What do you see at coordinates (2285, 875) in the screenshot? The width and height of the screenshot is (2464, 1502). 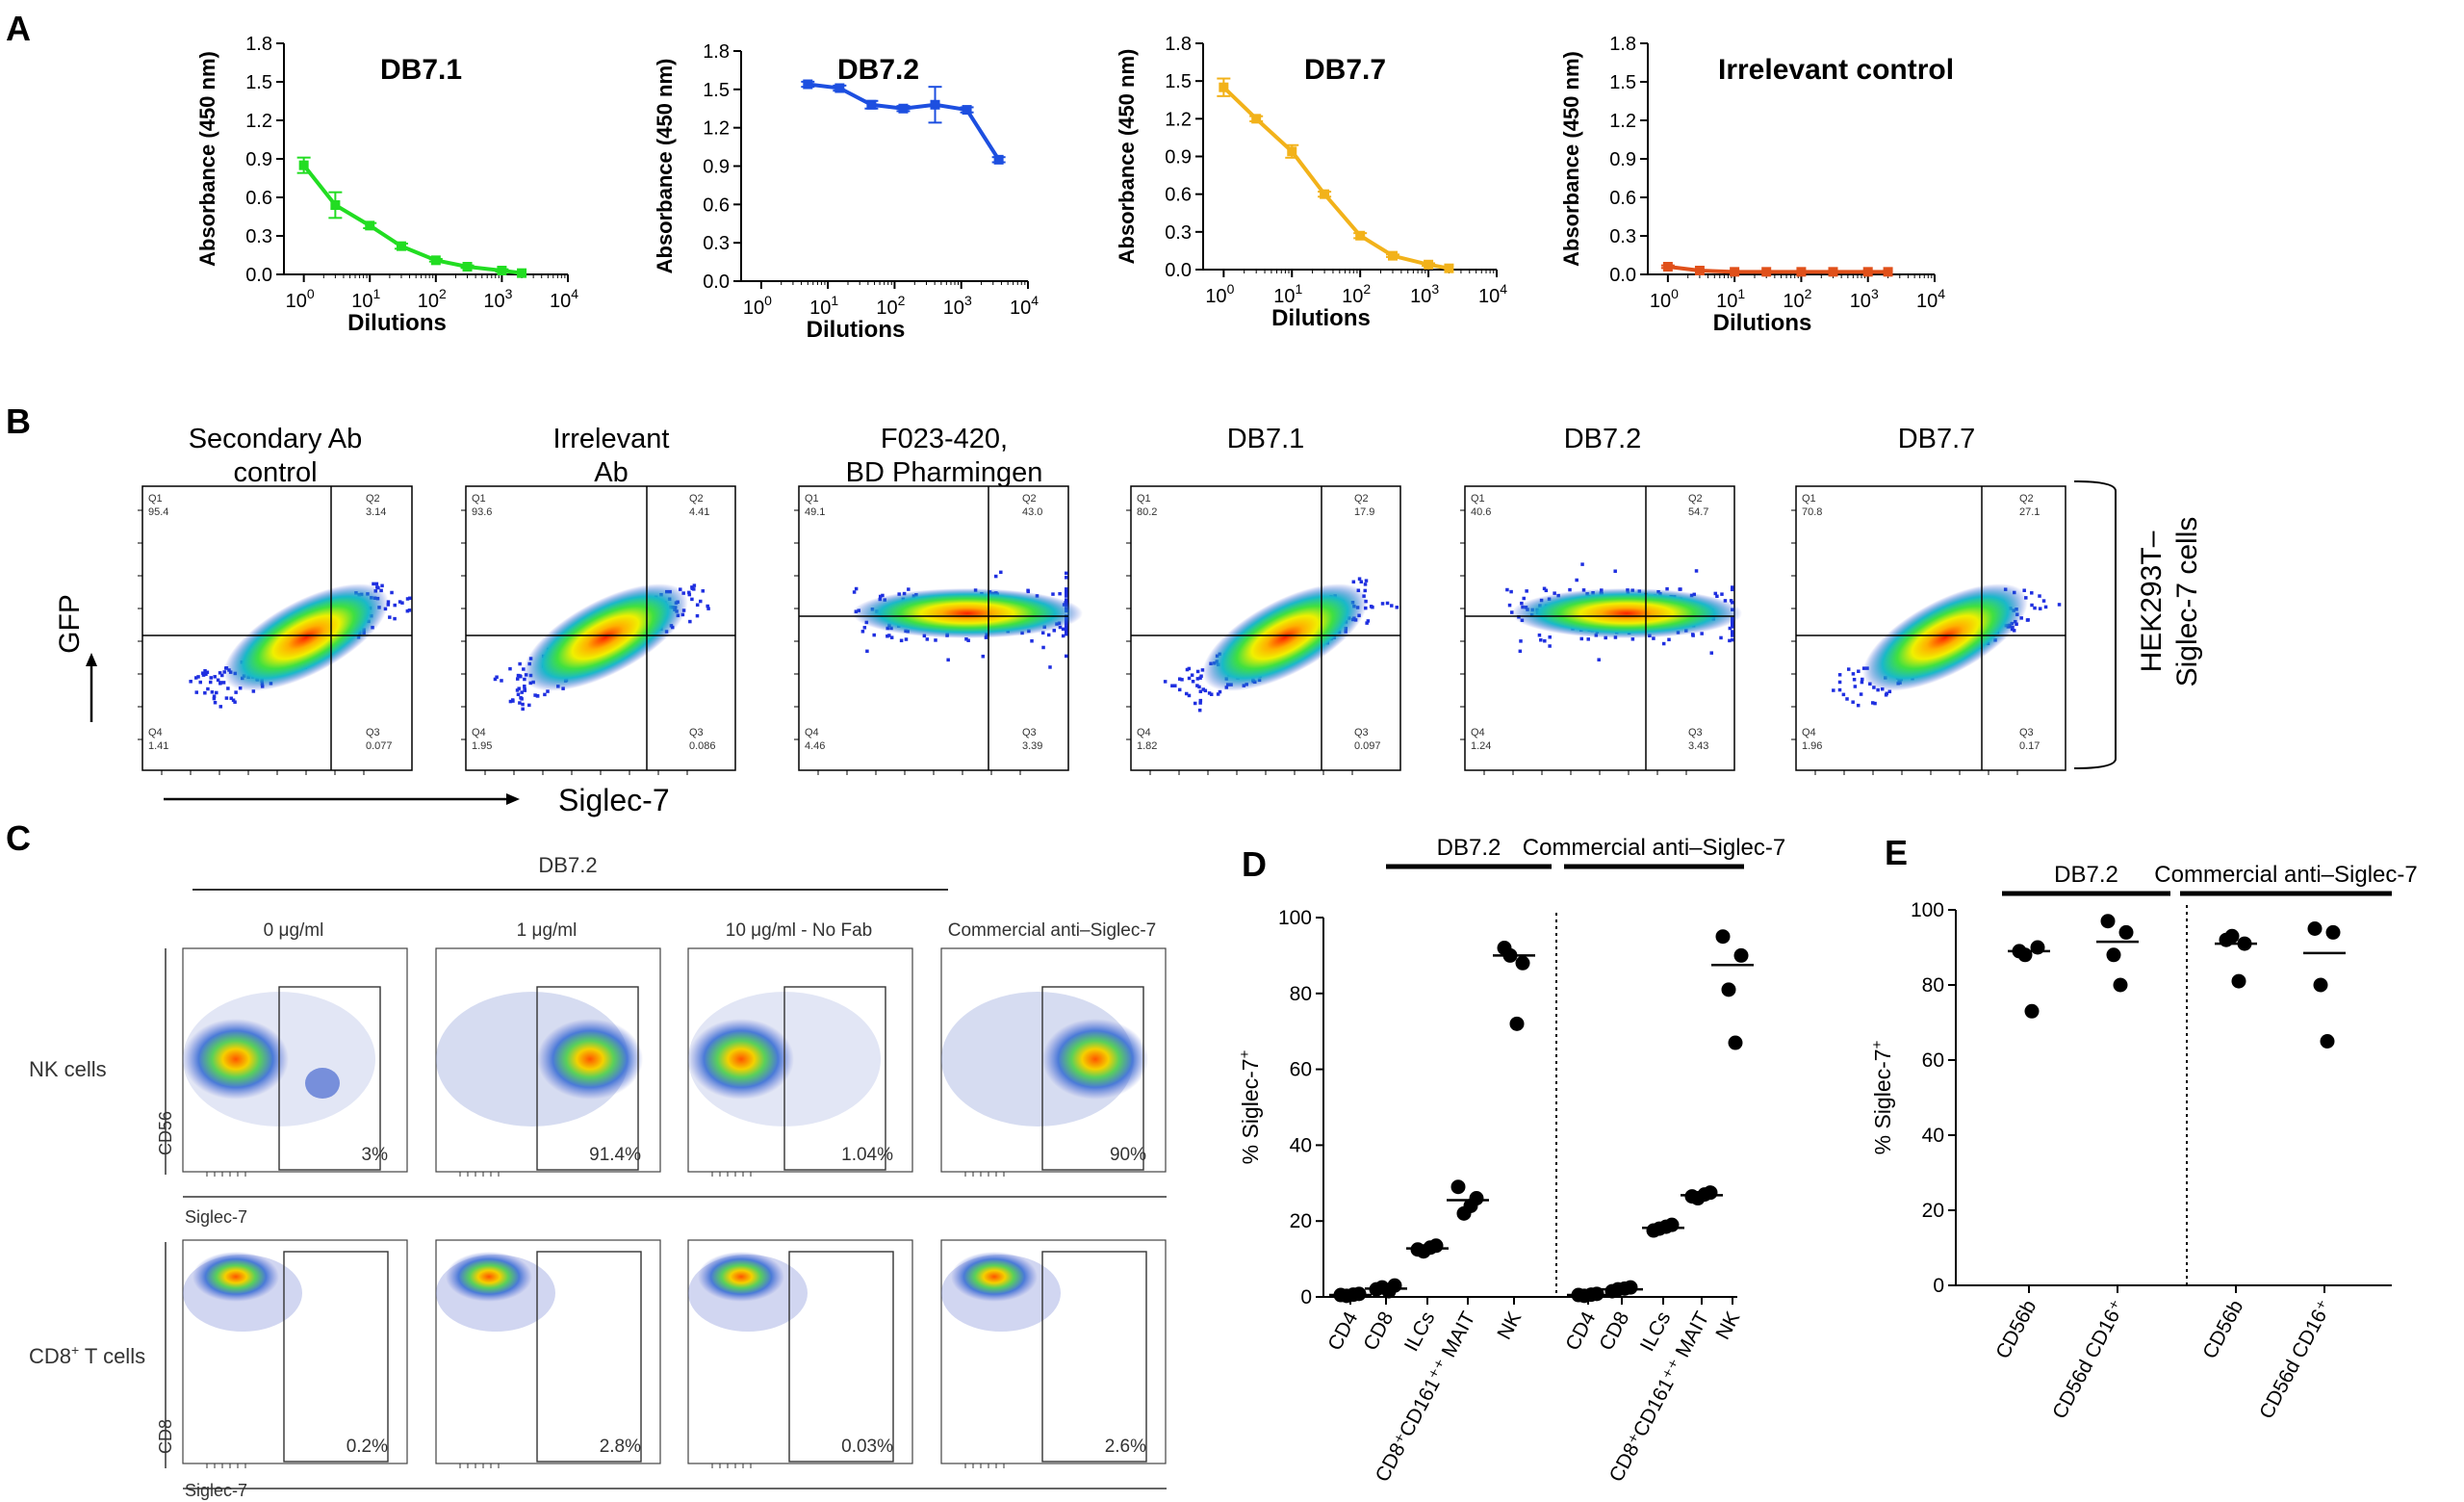 I see `panel_e-group-label-1: Commercial anti–Siglec-7` at bounding box center [2285, 875].